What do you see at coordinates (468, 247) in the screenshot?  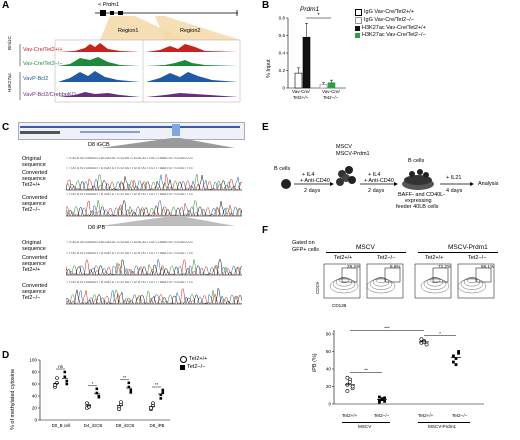 I see `f-group-2: MSCV-Prdm1` at bounding box center [468, 247].